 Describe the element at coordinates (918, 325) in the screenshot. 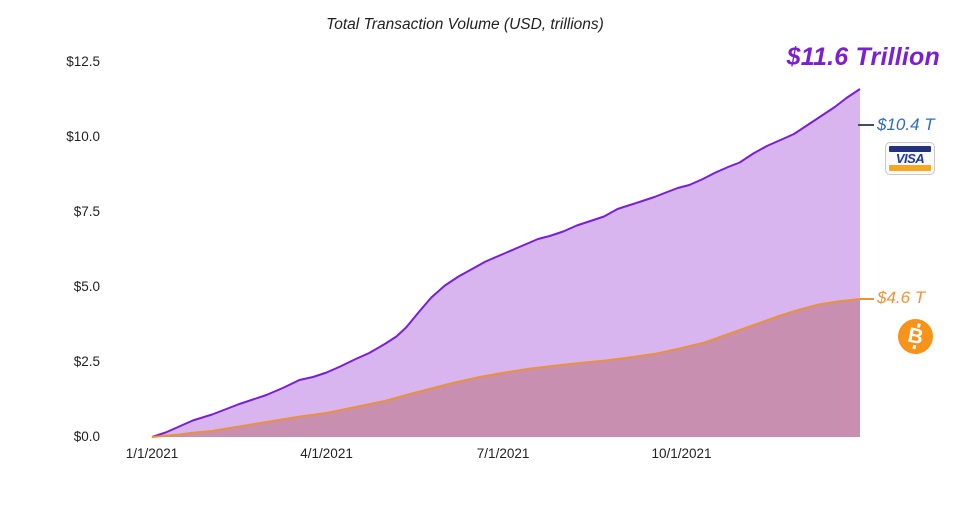

I see `bitcoin-serif-top` at that location.